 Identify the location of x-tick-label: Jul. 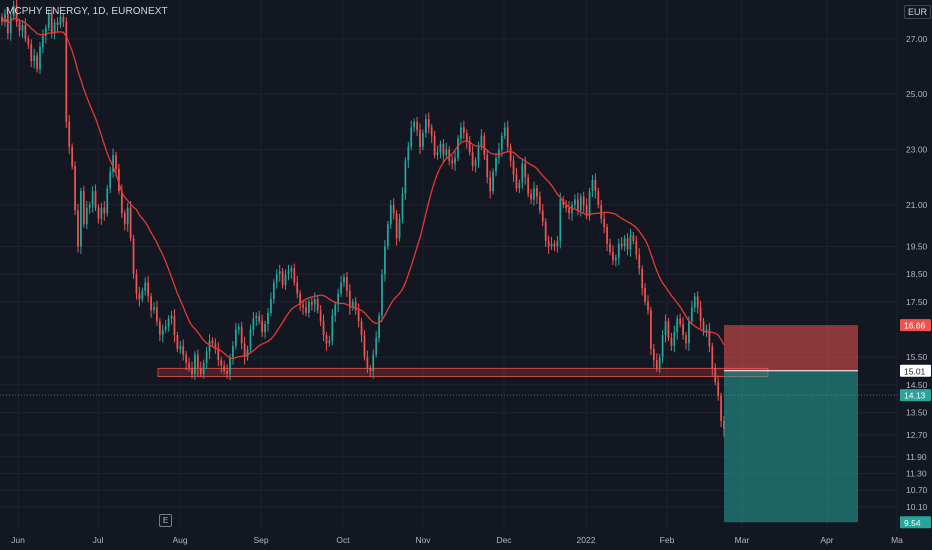
(98, 540).